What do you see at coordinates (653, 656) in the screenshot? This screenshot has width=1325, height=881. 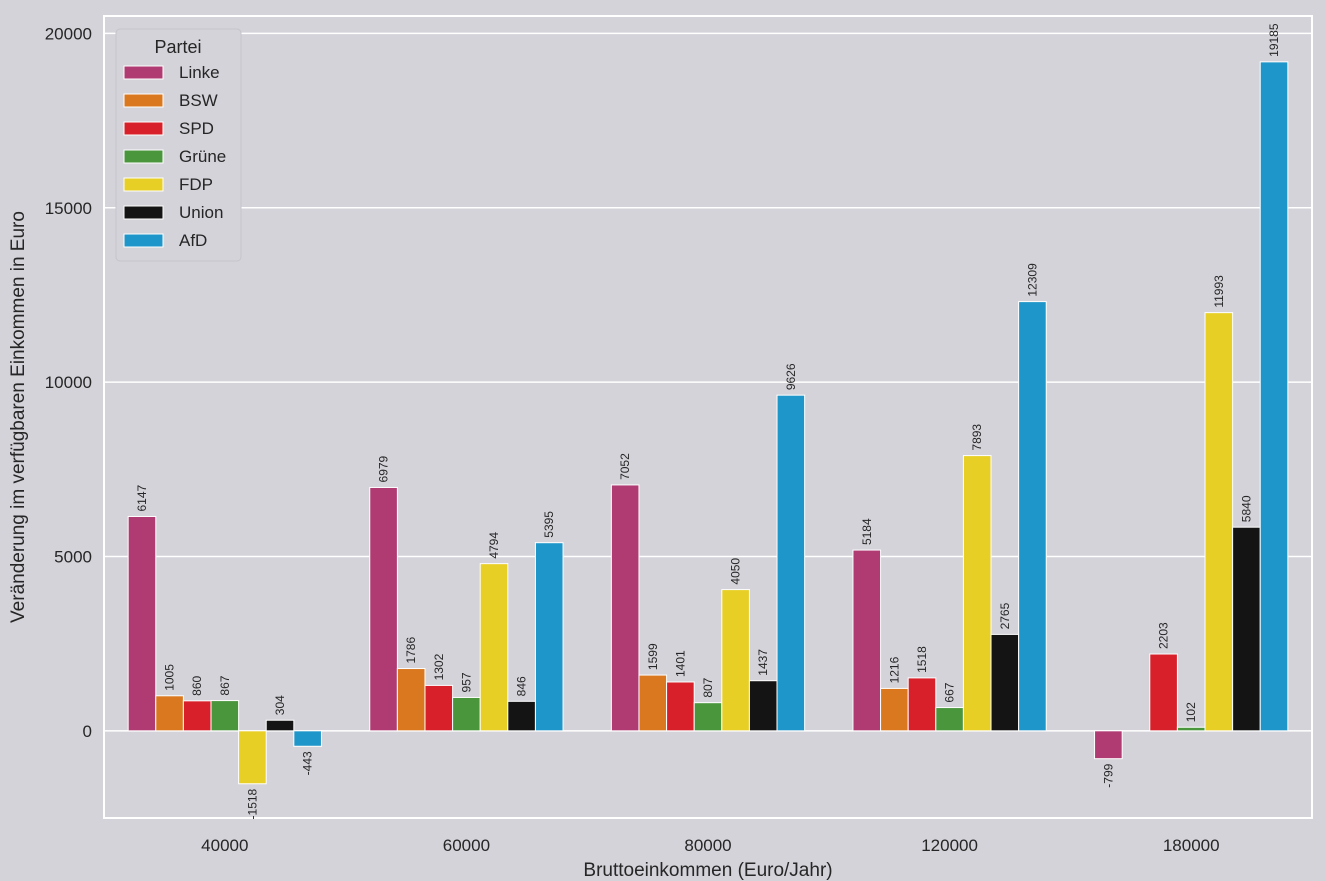 I see `data-label: 1599` at bounding box center [653, 656].